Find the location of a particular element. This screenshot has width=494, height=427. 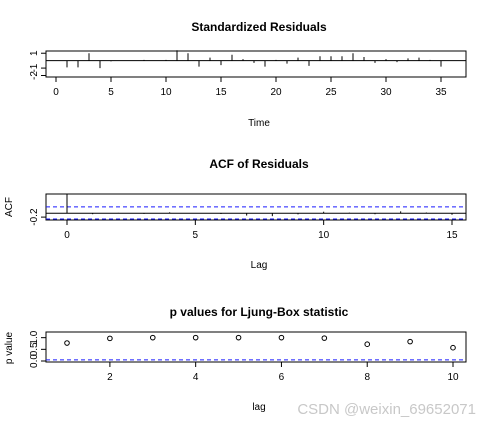

x-tick-label: 20 is located at coordinates (276, 92).